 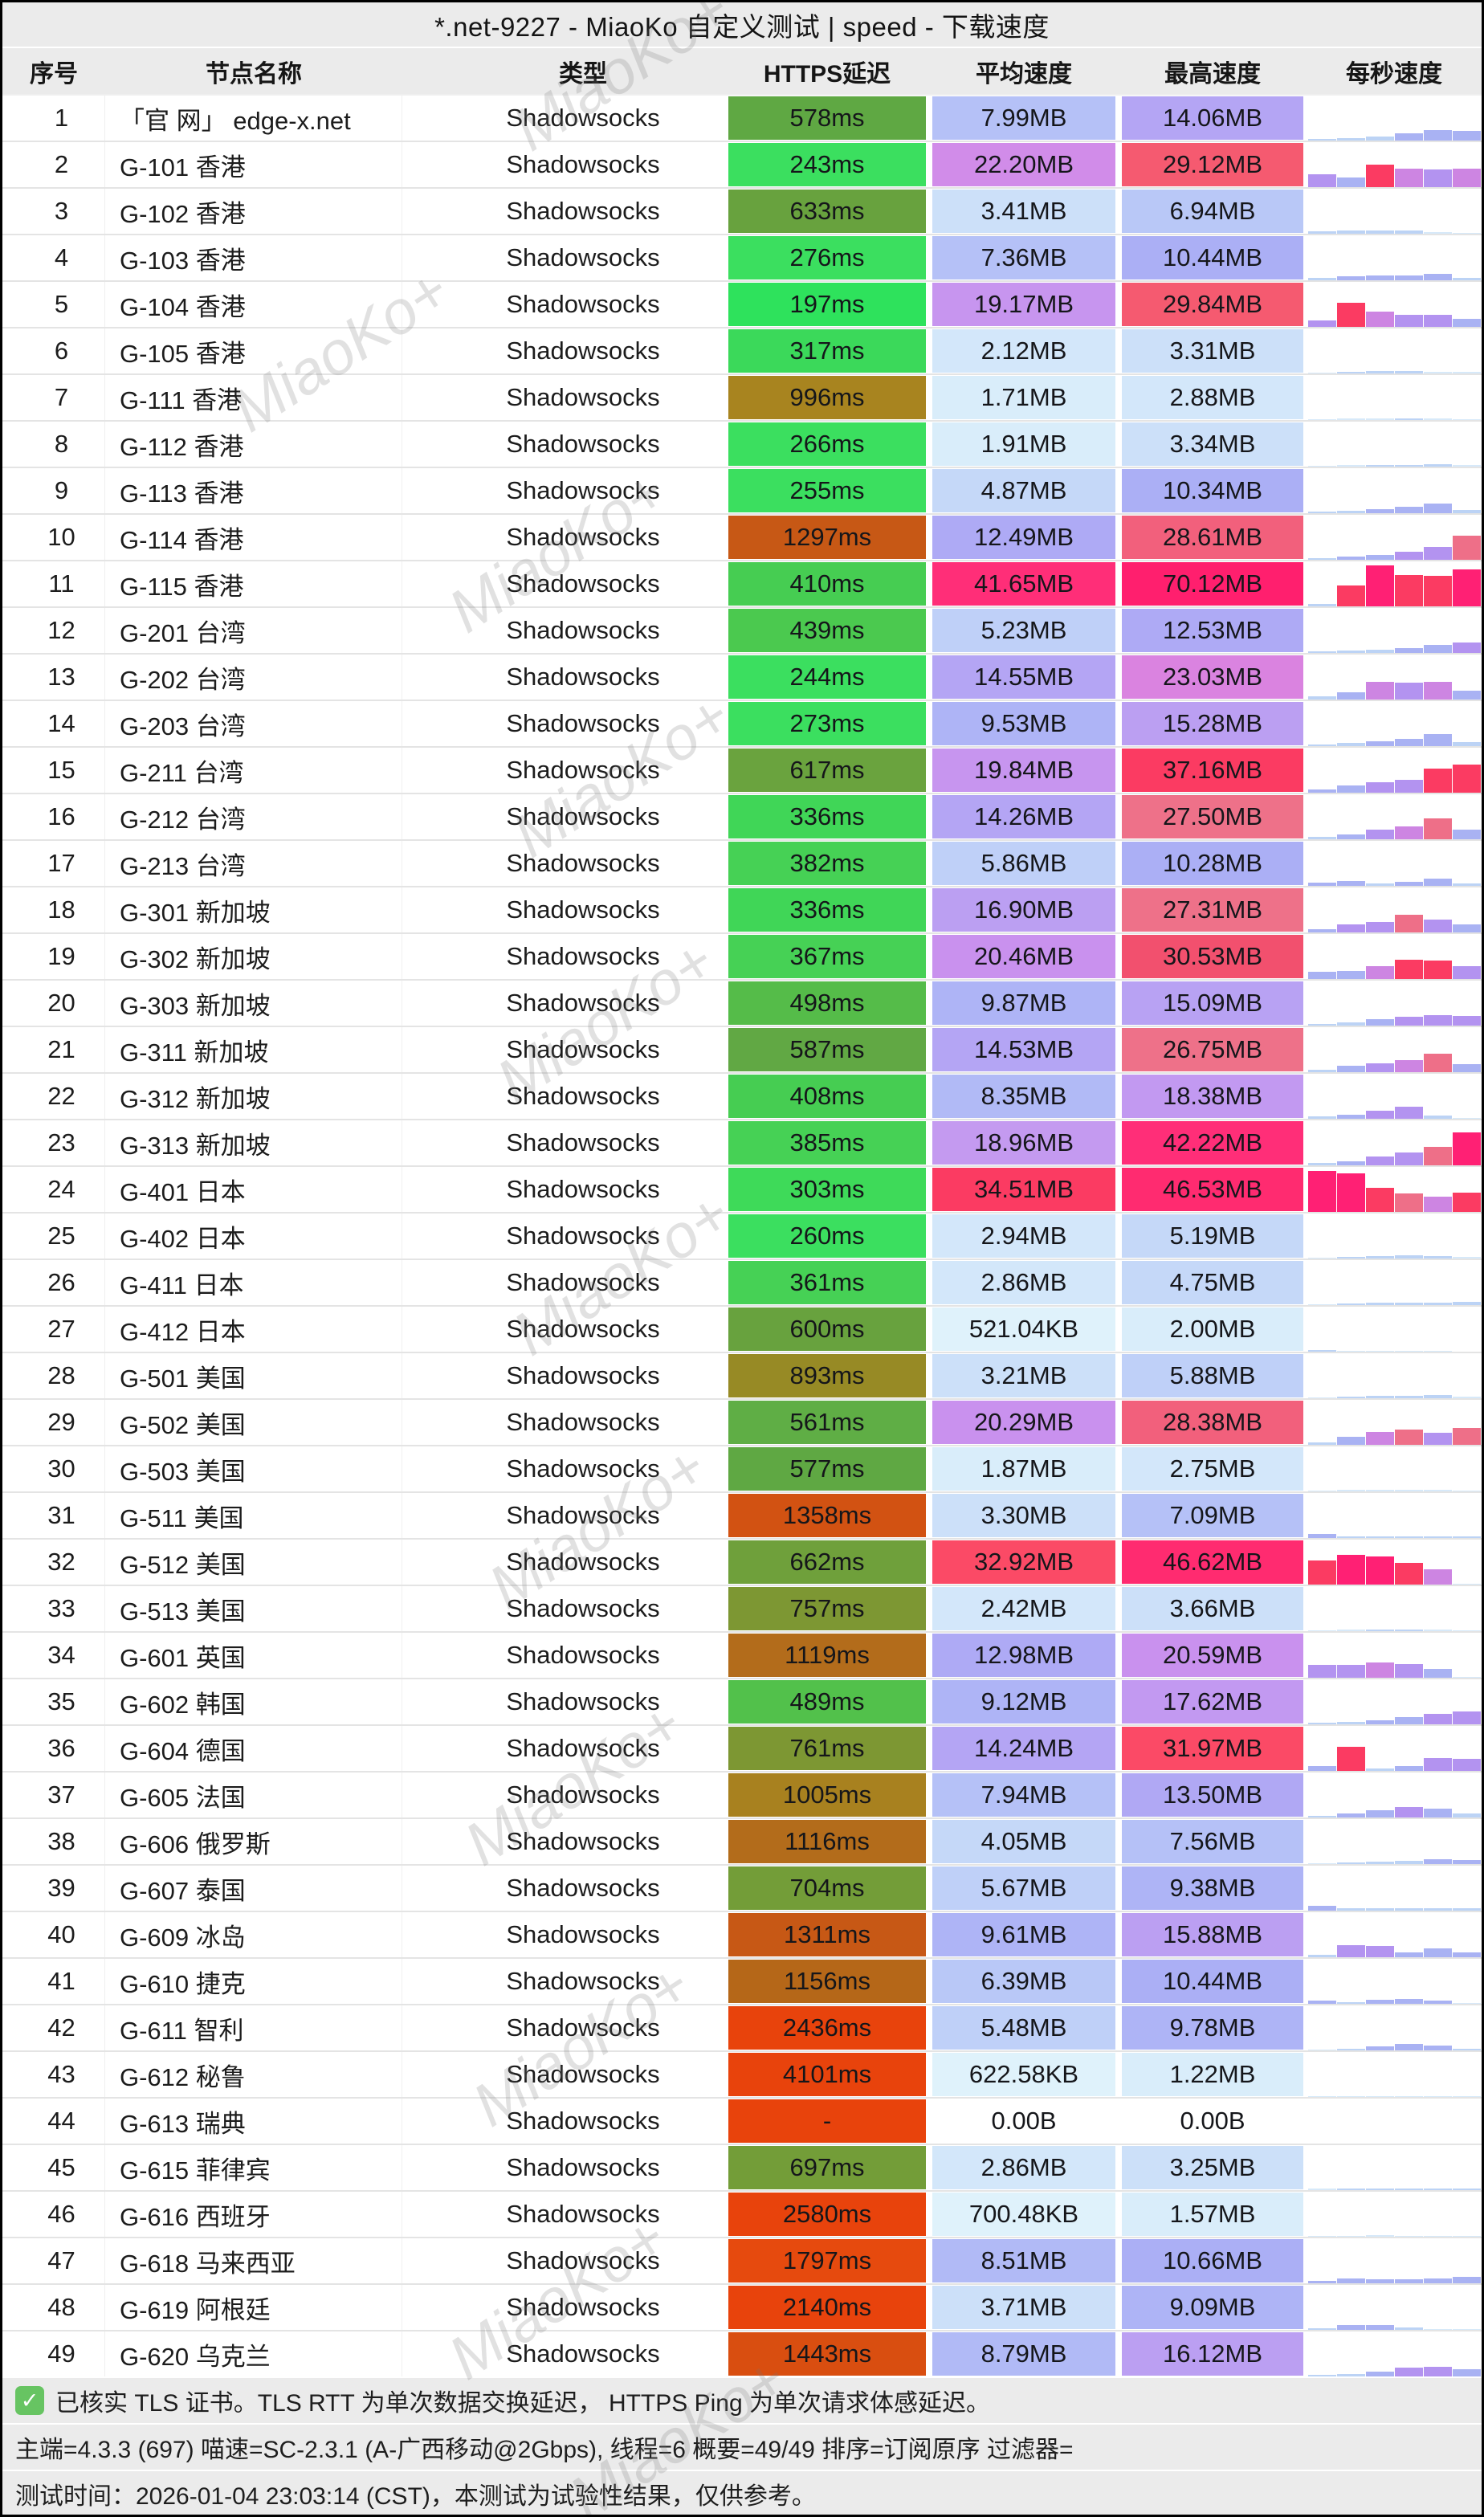 What do you see at coordinates (1023, 1423) in the screenshot?
I see `avg-speed-cell: 20.29MB` at bounding box center [1023, 1423].